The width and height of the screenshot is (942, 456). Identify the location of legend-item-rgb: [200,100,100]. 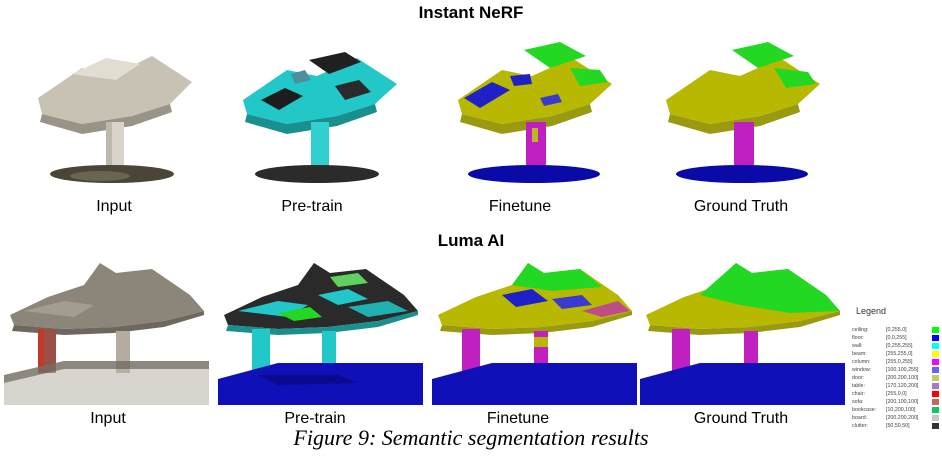
(902, 402).